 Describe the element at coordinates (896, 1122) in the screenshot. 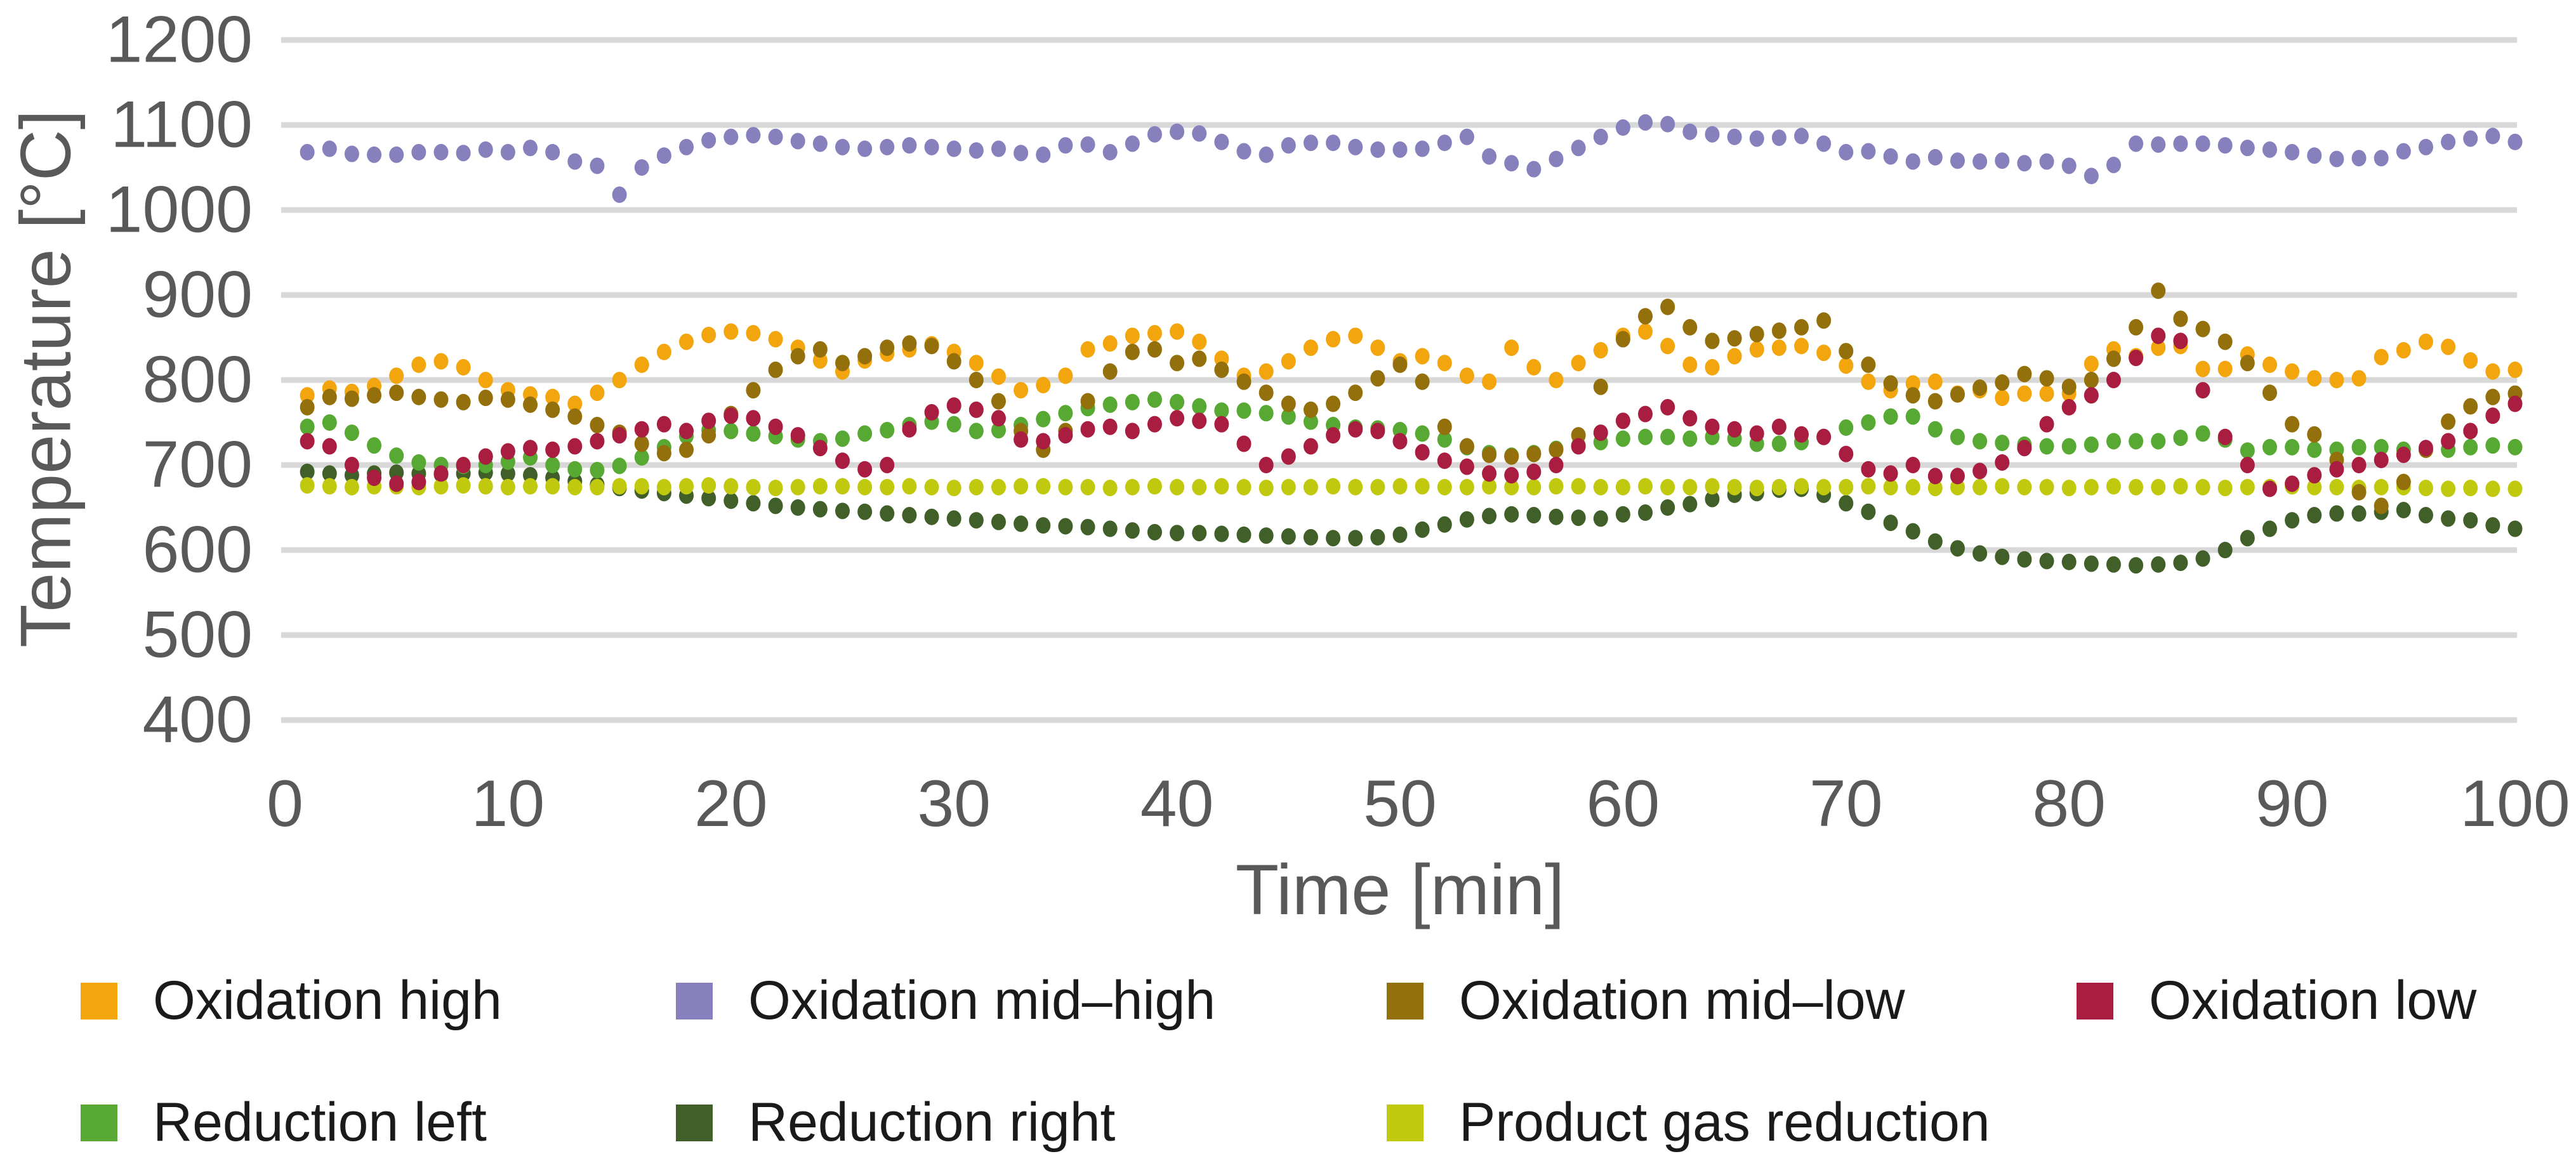

I see `legend-item: Reduction right` at that location.